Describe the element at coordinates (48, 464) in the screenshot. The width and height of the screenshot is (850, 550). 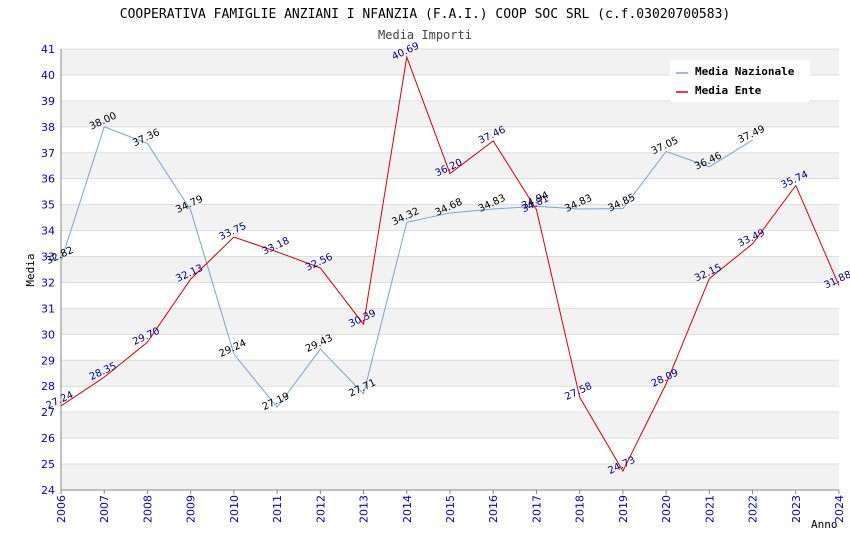
I see `y-tick-label: 25` at that location.